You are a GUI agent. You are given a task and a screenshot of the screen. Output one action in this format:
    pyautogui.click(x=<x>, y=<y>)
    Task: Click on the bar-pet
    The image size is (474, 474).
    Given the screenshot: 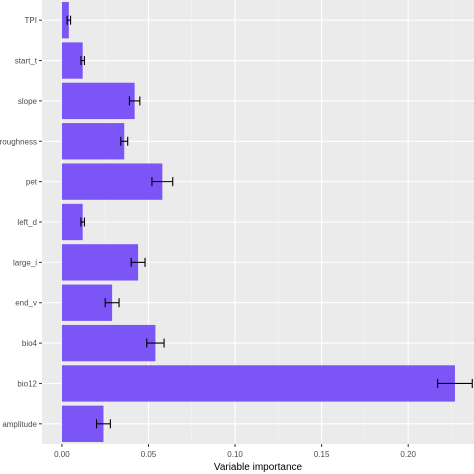 What is the action you would take?
    pyautogui.click(x=112, y=181)
    